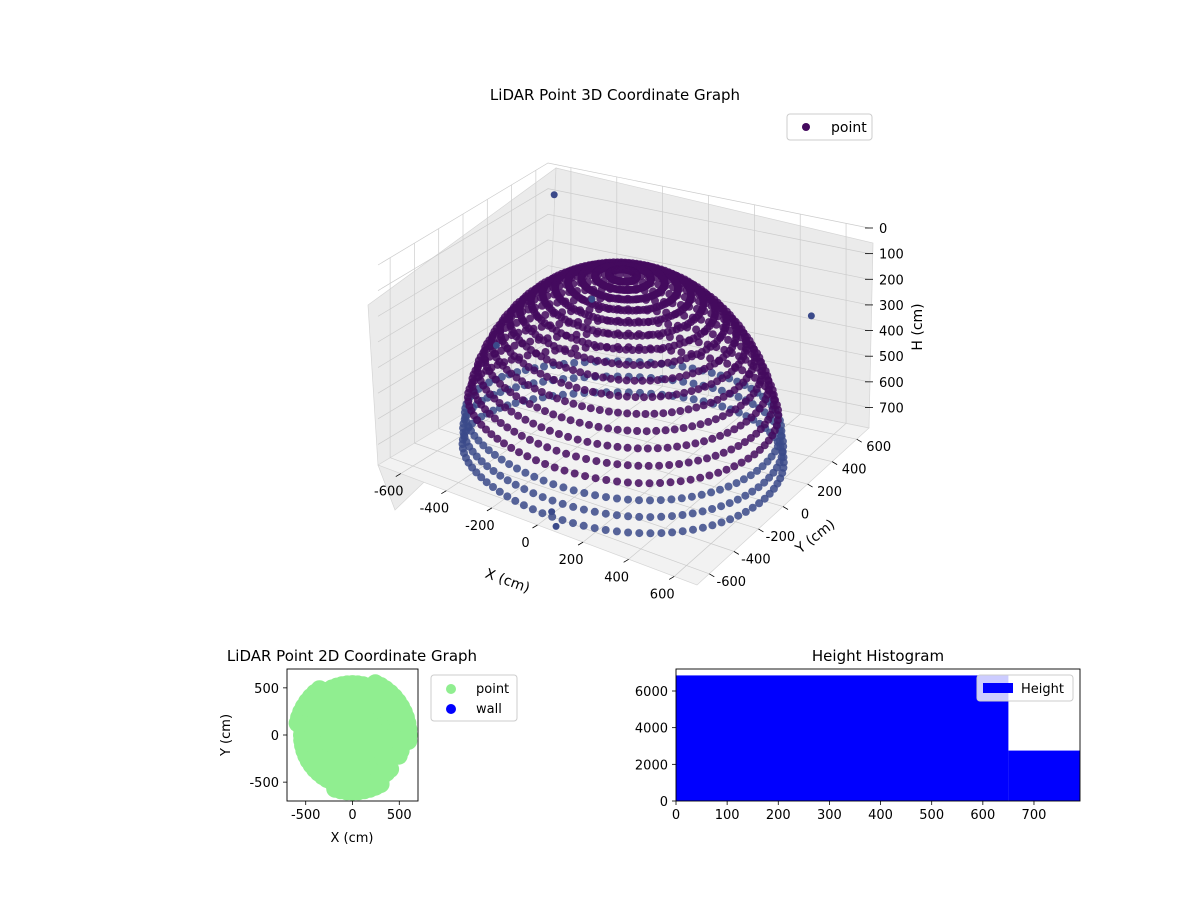  I want to click on y-tick-label-hist: 2000, so click(651, 765).